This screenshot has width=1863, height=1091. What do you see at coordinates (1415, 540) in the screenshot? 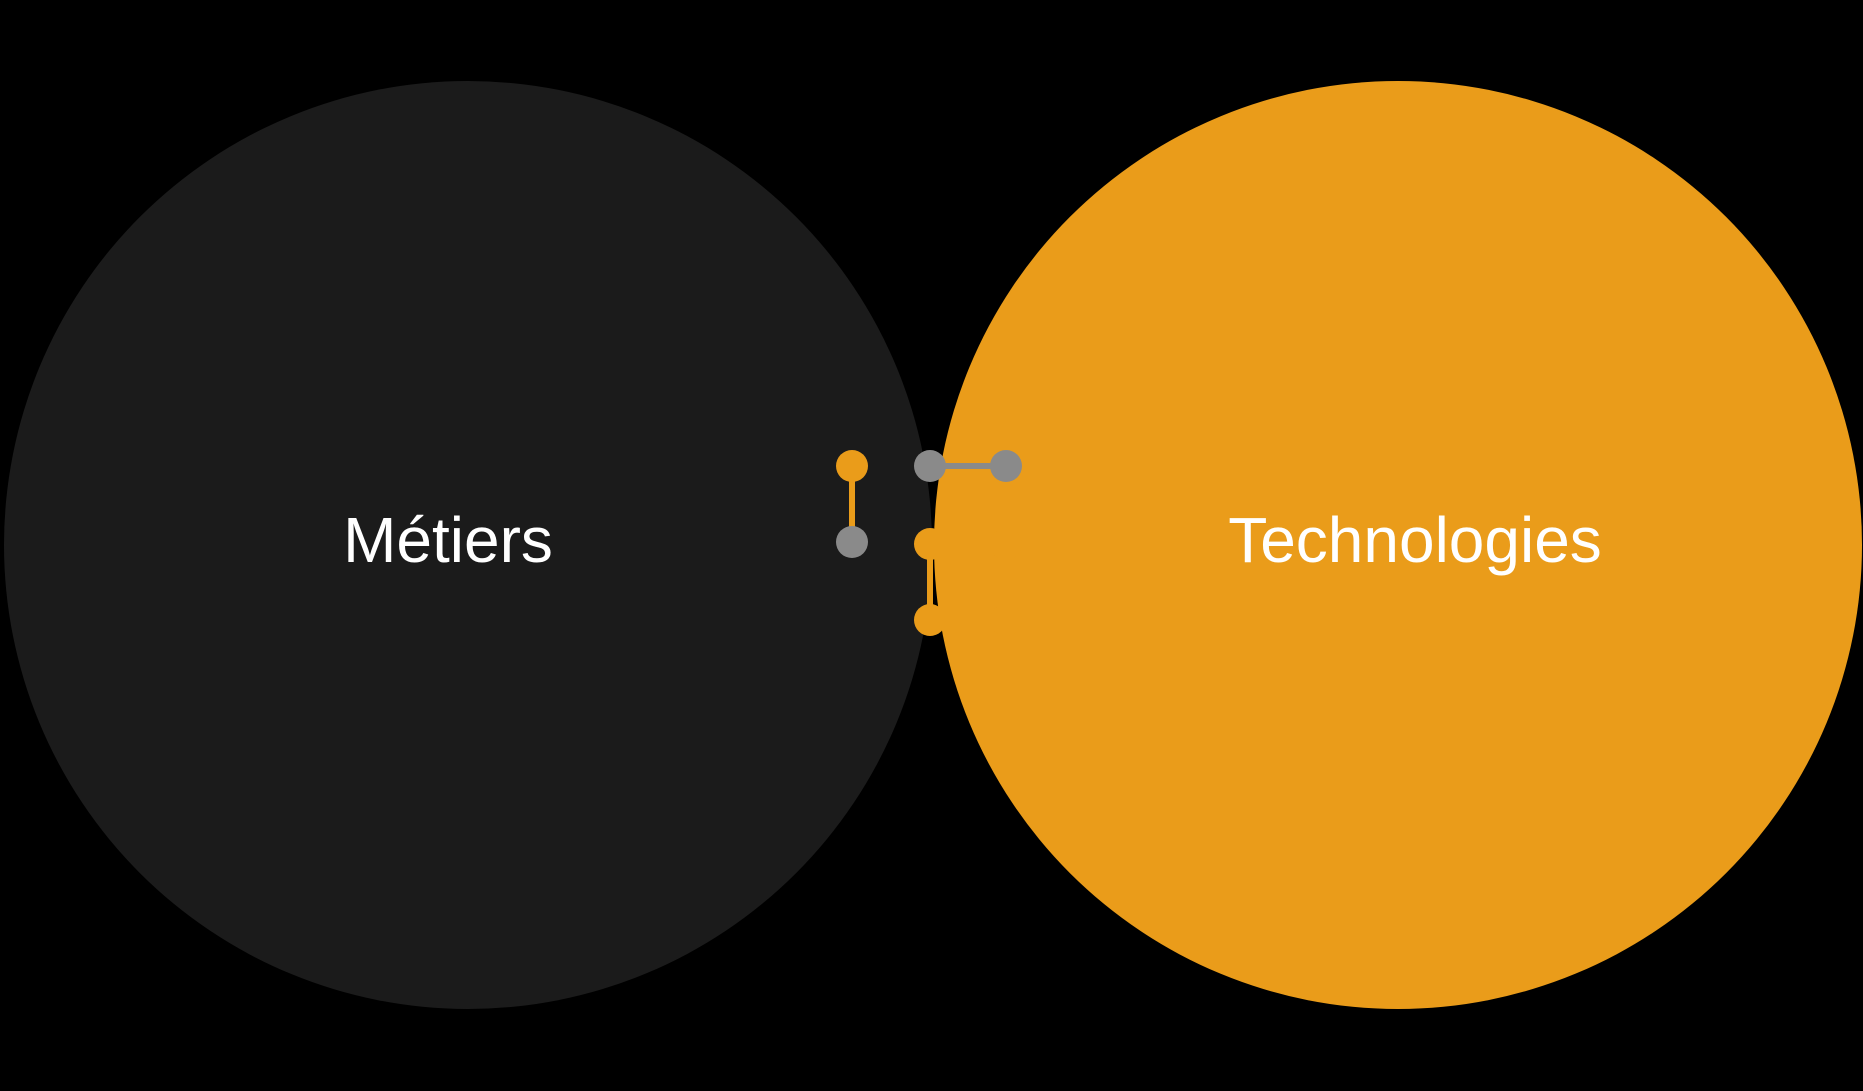
I see `right-circle-label: Technologies` at bounding box center [1415, 540].